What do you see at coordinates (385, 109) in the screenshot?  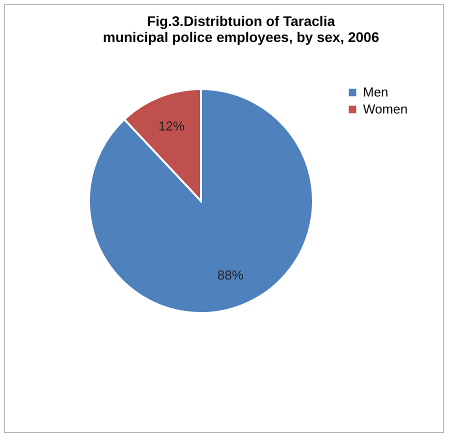 I see `legend-label: Women` at bounding box center [385, 109].